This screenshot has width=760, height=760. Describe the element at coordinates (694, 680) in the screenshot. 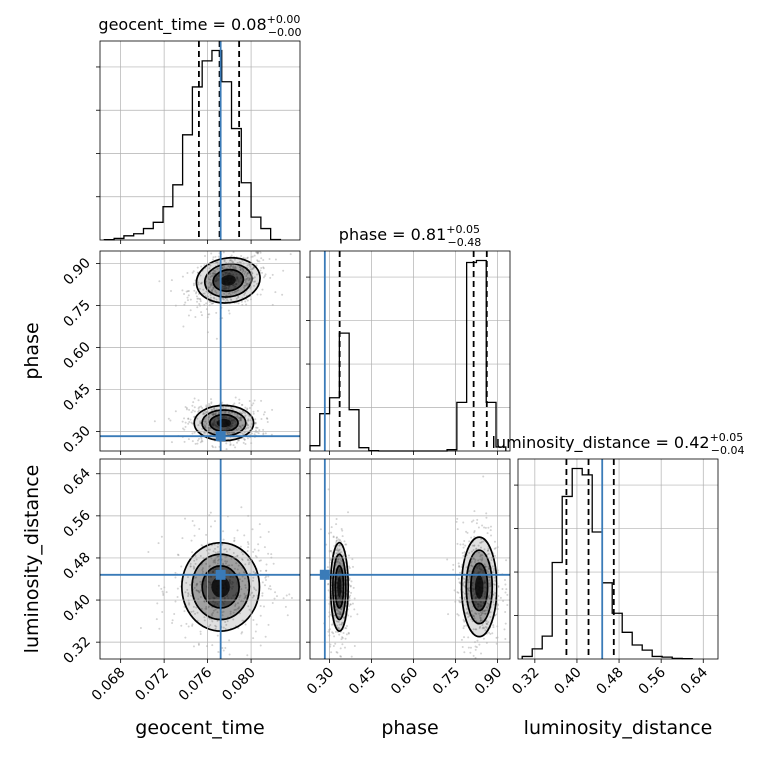

I see `tick-label-x: 0.64` at that location.